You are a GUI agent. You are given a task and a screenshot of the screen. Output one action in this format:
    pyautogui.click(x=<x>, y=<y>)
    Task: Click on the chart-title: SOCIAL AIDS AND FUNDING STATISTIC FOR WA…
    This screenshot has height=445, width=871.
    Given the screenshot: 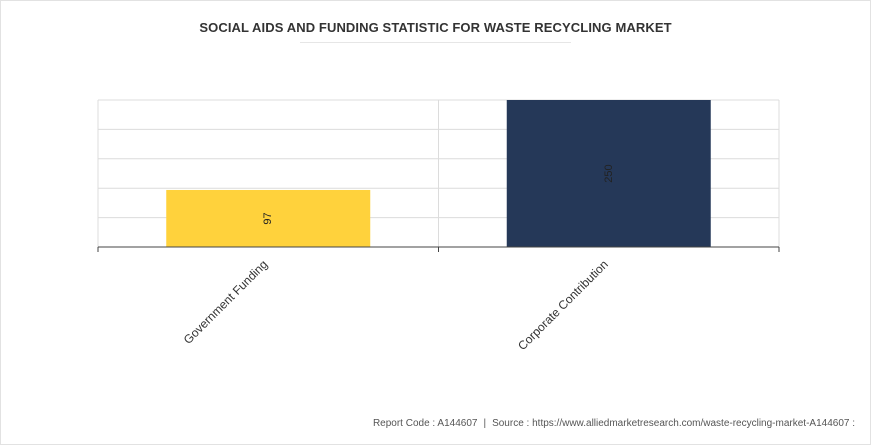 What is the action you would take?
    pyautogui.click(x=435, y=27)
    